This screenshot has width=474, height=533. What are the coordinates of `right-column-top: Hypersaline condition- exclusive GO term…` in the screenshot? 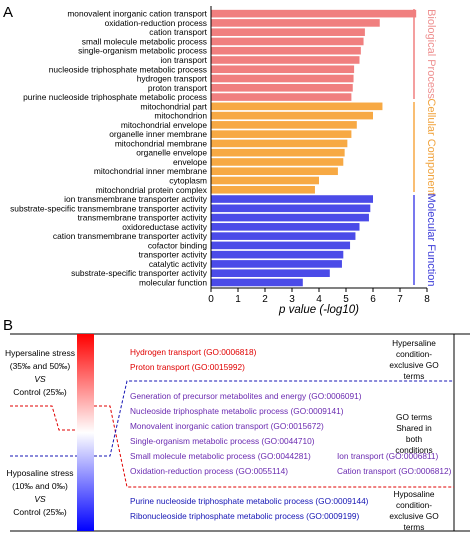 It's located at (414, 359).